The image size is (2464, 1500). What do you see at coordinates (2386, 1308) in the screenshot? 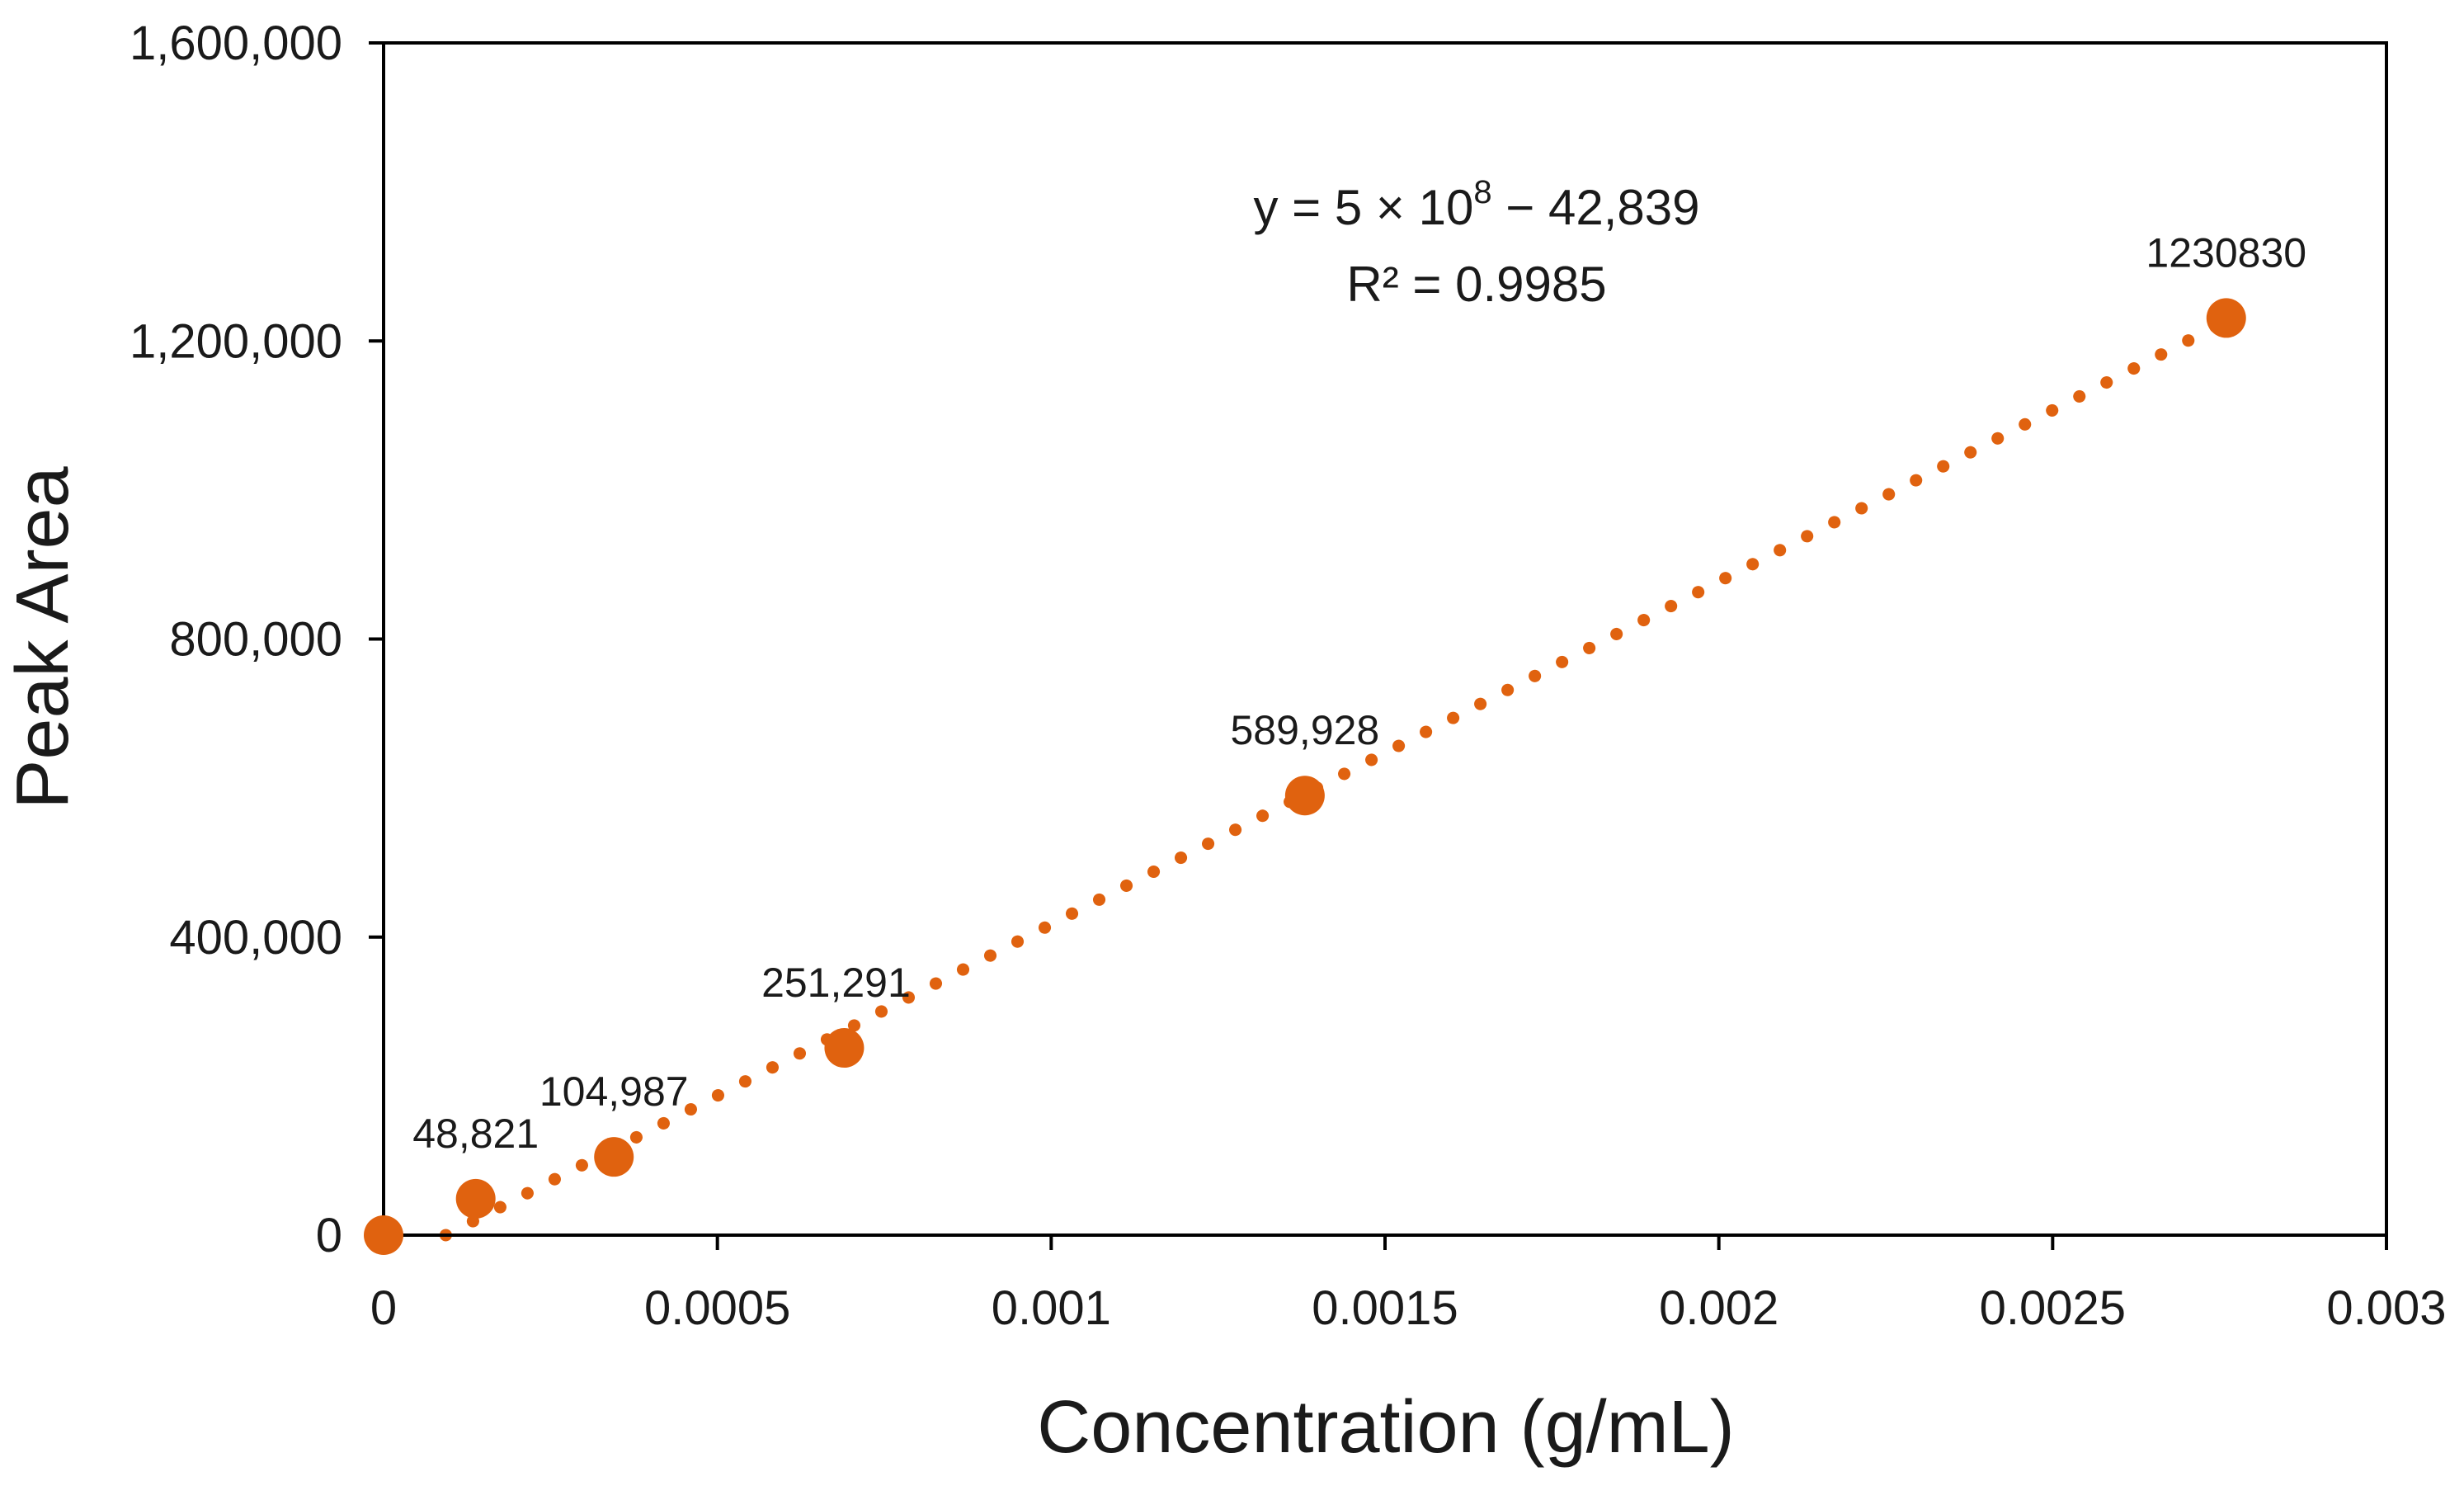
I see `x-tick-label: 0.003` at bounding box center [2386, 1308].